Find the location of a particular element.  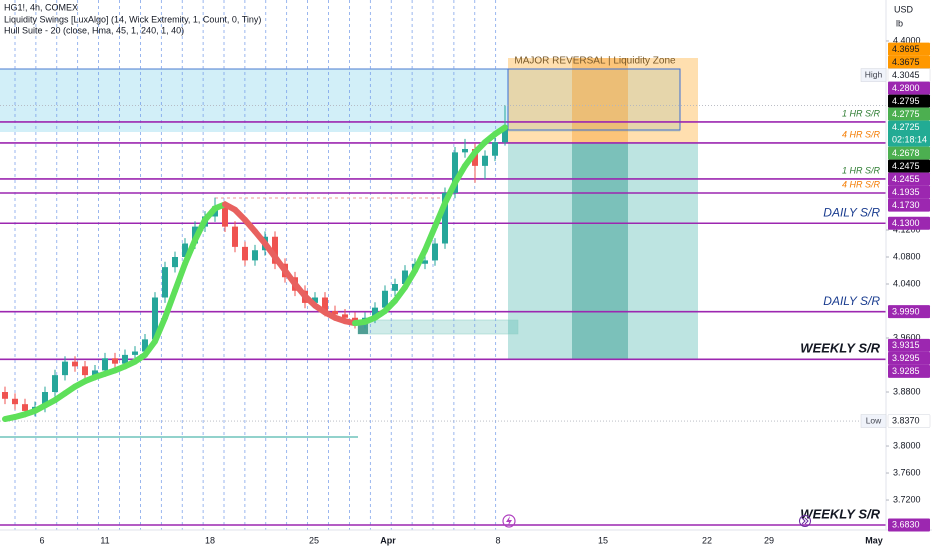

price-label: 4.2795 is located at coordinates (906, 101).